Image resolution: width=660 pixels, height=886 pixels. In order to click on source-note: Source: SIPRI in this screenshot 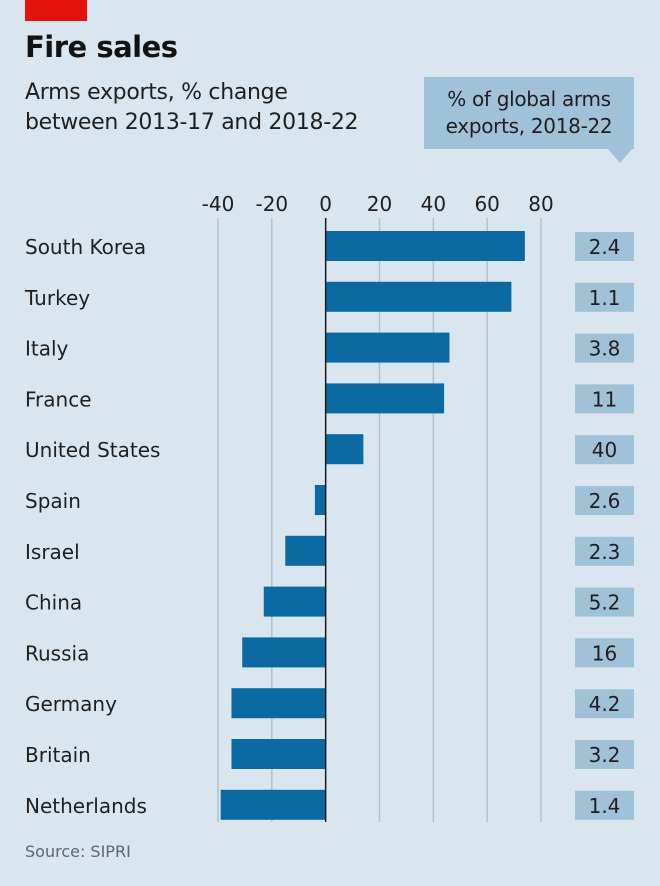, I will do `click(78, 851)`.